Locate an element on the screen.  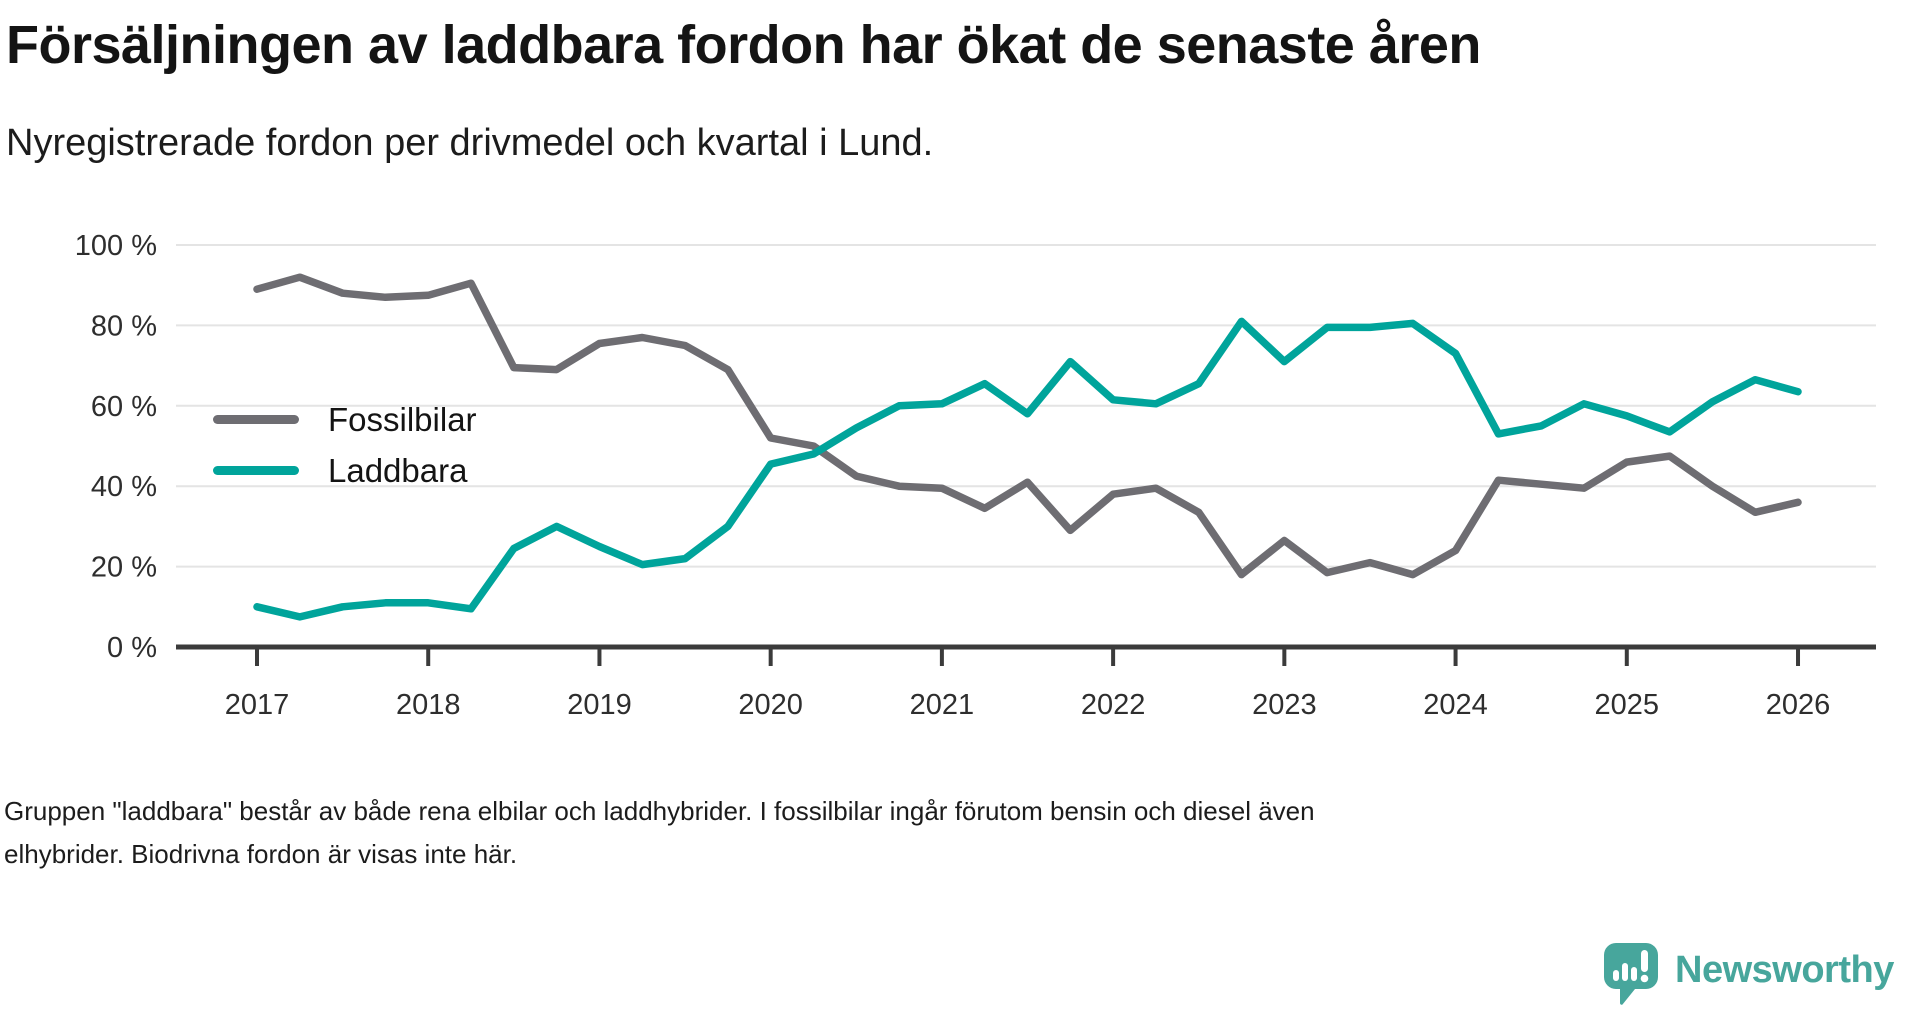
x-tick-label-2023: 2023 is located at coordinates (1284, 705).